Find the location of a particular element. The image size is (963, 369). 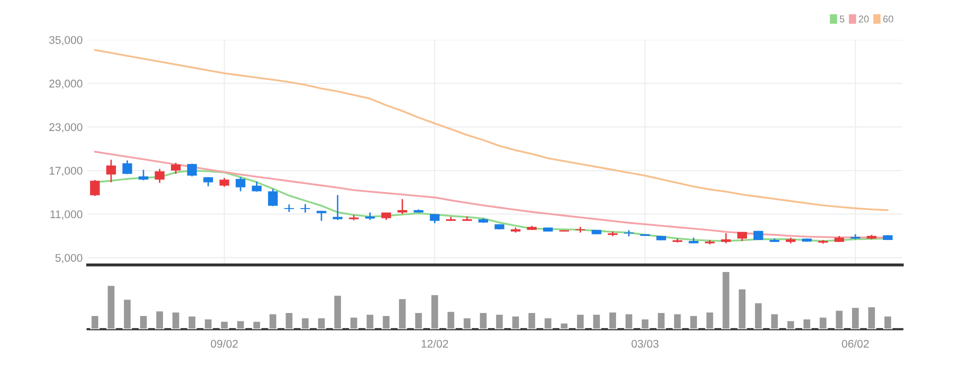

legend-label: 20 is located at coordinates (863, 19).